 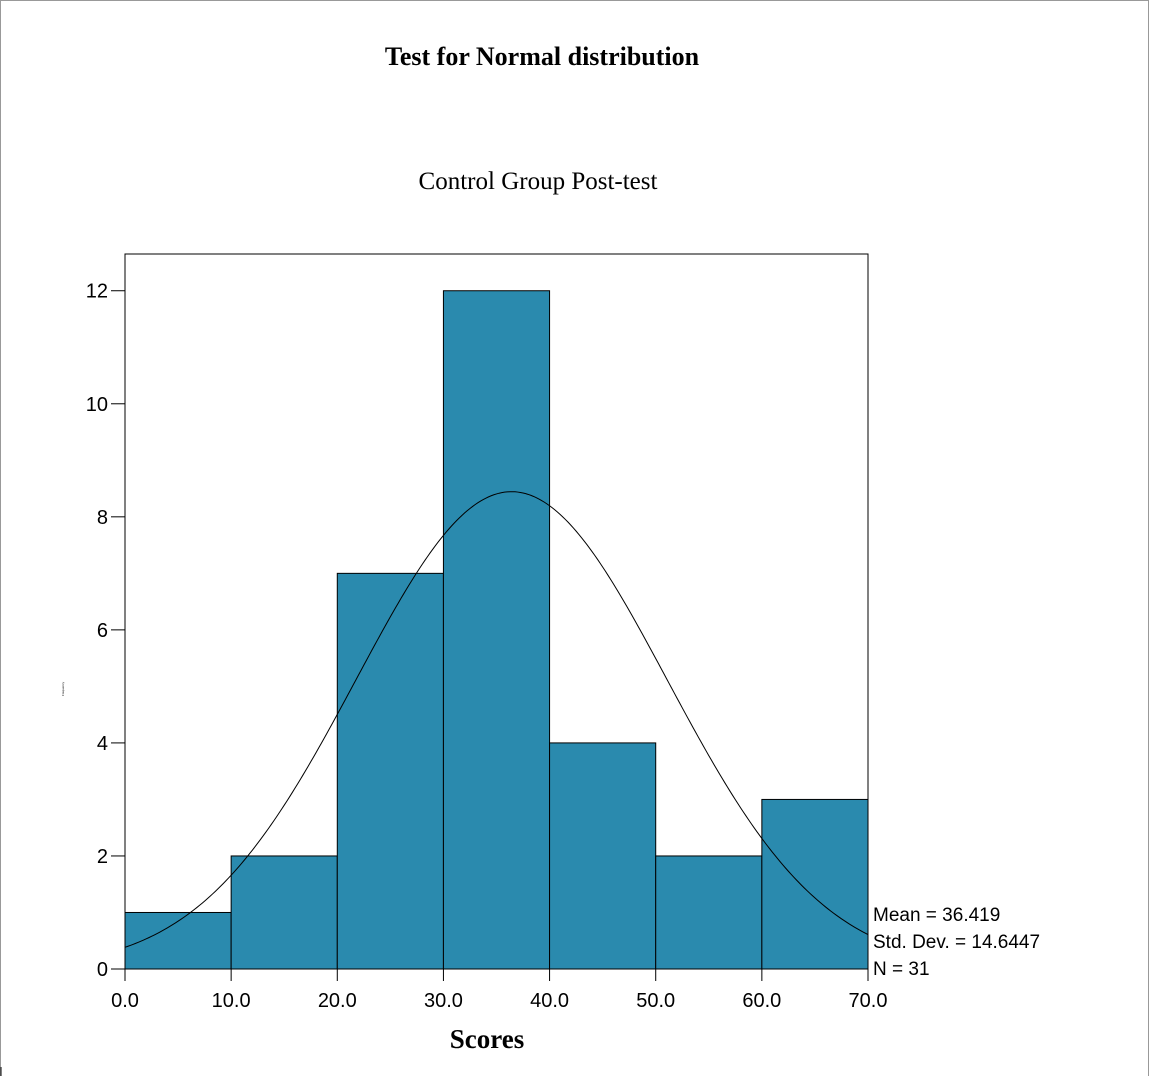 I want to click on chart-title: Test for Normal distribution, so click(x=542, y=56).